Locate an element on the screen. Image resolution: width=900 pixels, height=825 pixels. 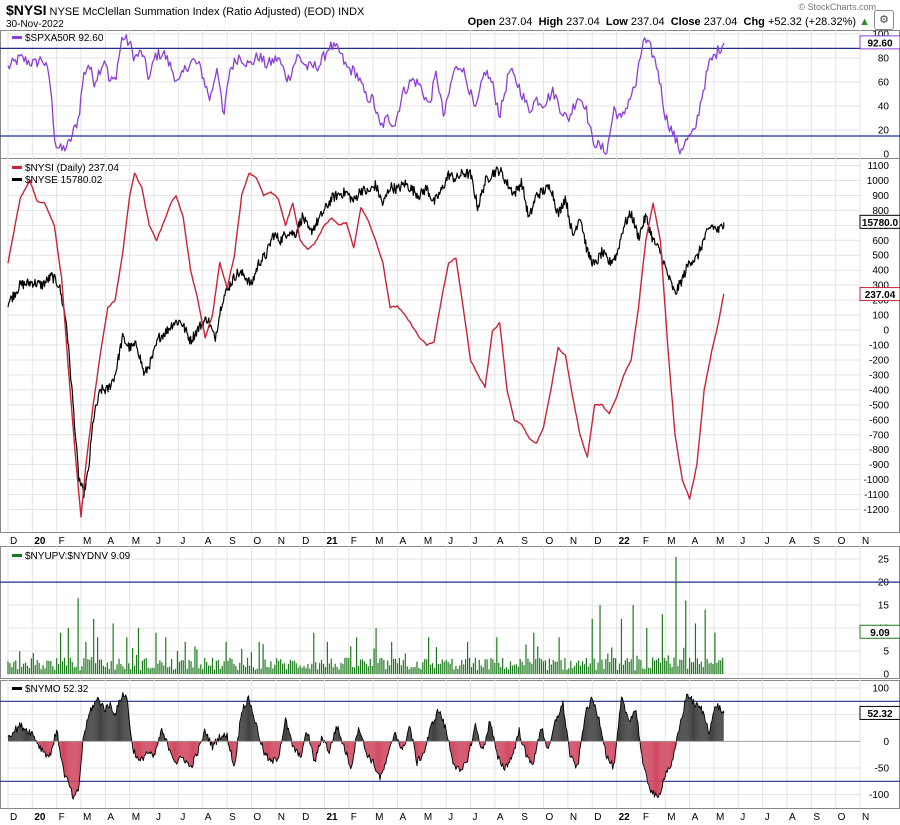
nysi-y-tick-label: -1100 is located at coordinates (876, 495).